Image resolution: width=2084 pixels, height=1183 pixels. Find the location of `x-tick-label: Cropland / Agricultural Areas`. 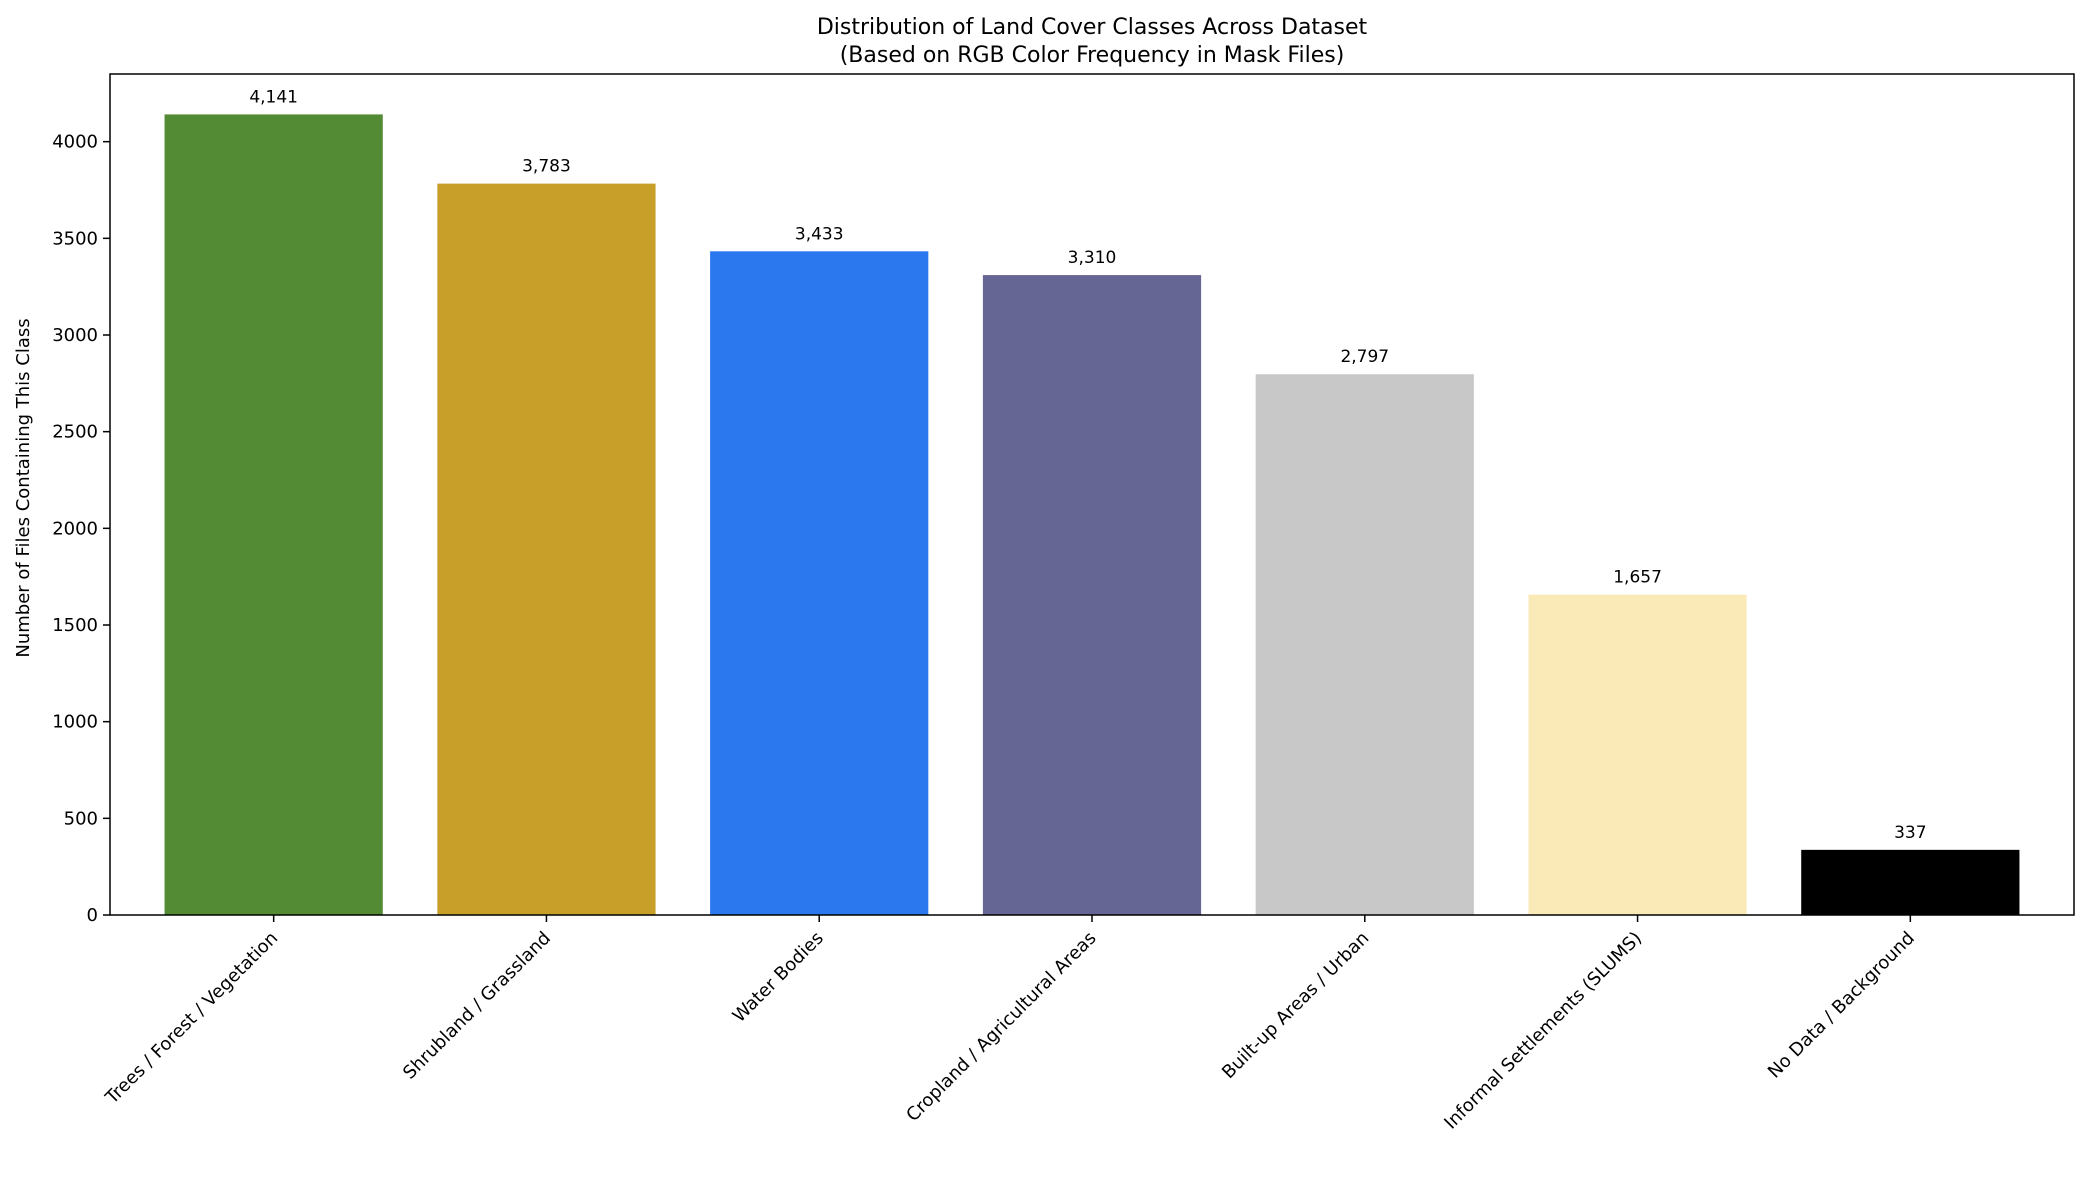

x-tick-label: Cropland / Agricultural Areas is located at coordinates (1001, 1027).